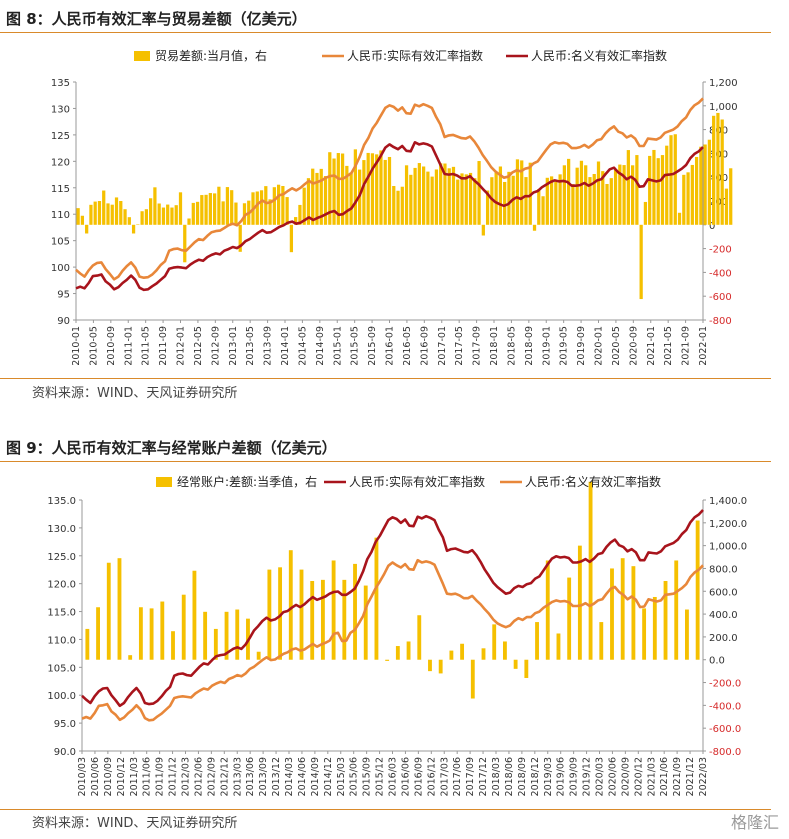 The image size is (789, 839). Describe the element at coordinates (60, 189) in the screenshot. I see `left-tick-label: 115` at that location.